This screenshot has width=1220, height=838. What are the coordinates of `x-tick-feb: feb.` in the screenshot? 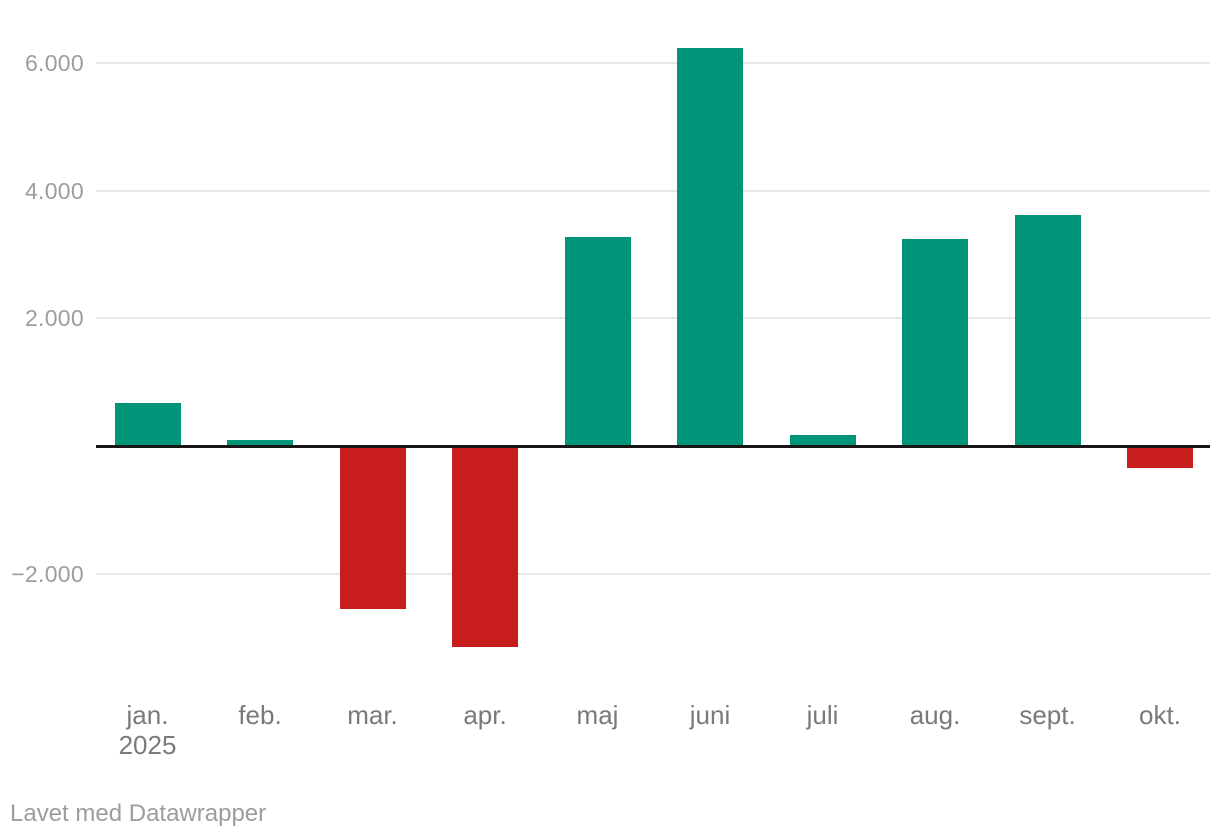 It's located at (260, 715).